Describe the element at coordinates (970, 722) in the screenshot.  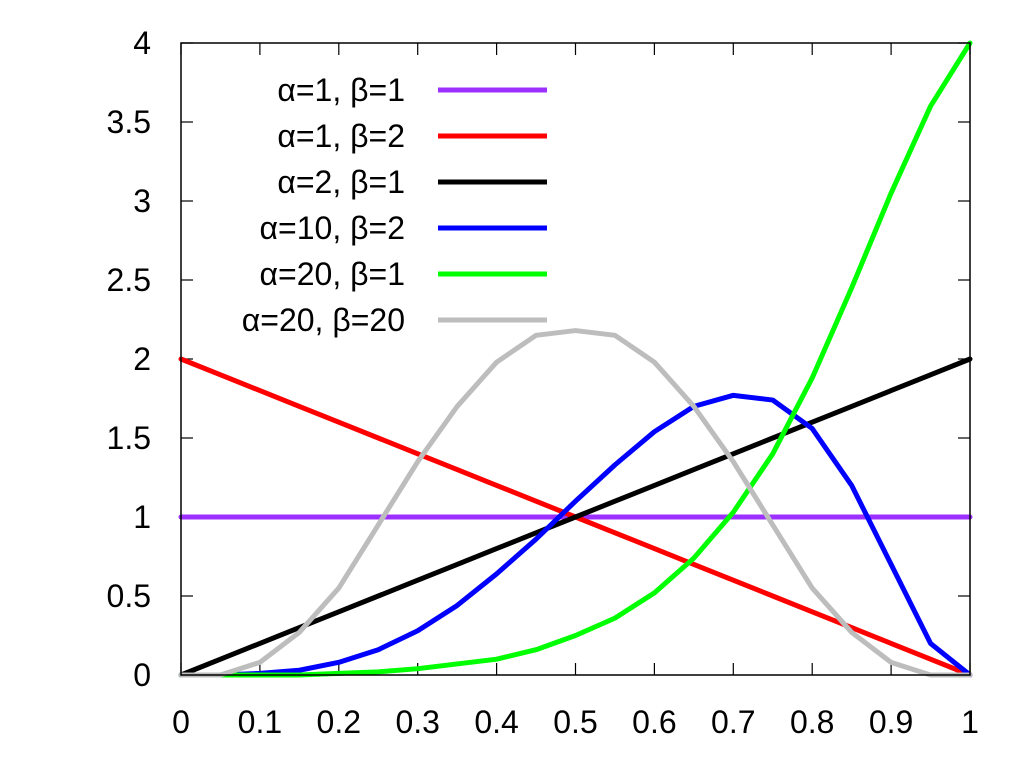
I see `x-tick-label: 1` at that location.